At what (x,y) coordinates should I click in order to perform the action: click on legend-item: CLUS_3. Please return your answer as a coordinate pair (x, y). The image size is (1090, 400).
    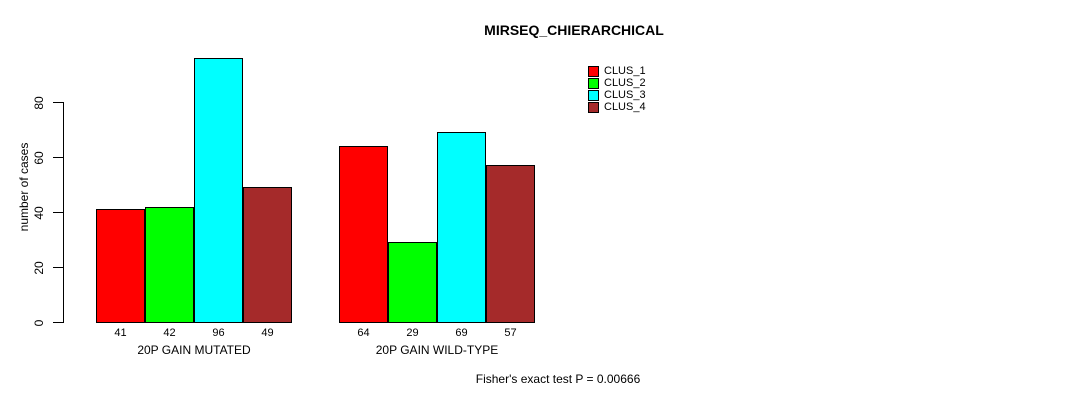
    Looking at the image, I should click on (617, 95).